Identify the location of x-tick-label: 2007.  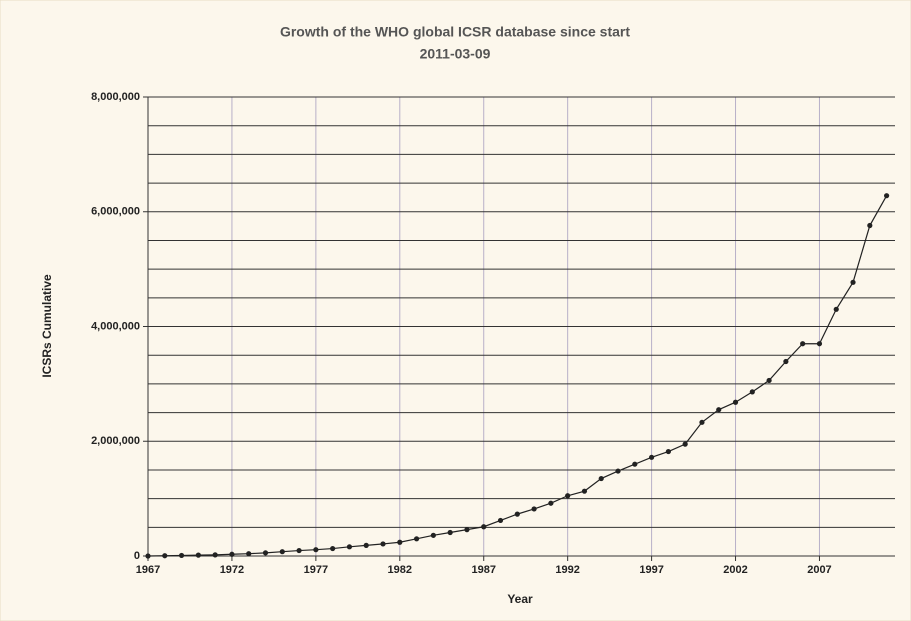
(819, 570).